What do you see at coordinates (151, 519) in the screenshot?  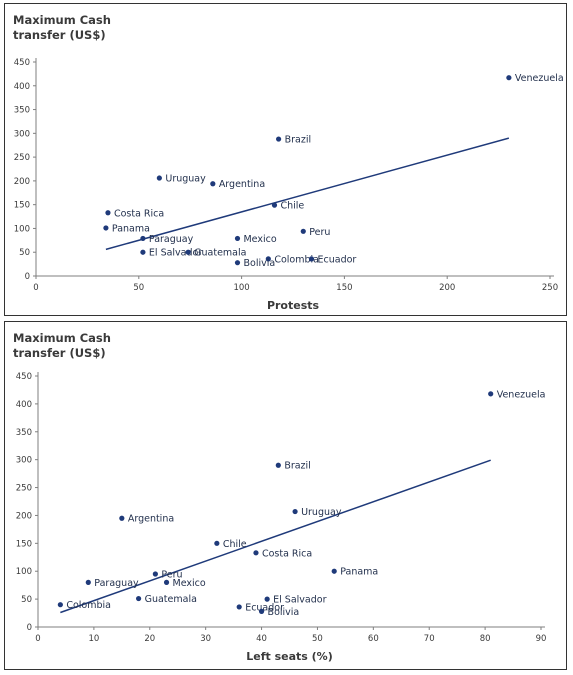 I see `point-label: Argentina` at bounding box center [151, 519].